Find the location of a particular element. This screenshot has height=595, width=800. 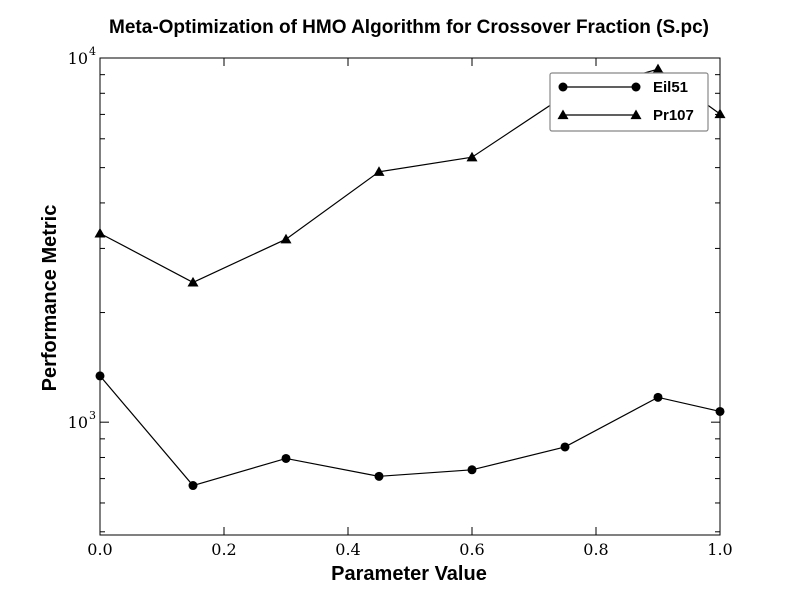

y-tick-label-exponent: 4 is located at coordinates (92, 51).